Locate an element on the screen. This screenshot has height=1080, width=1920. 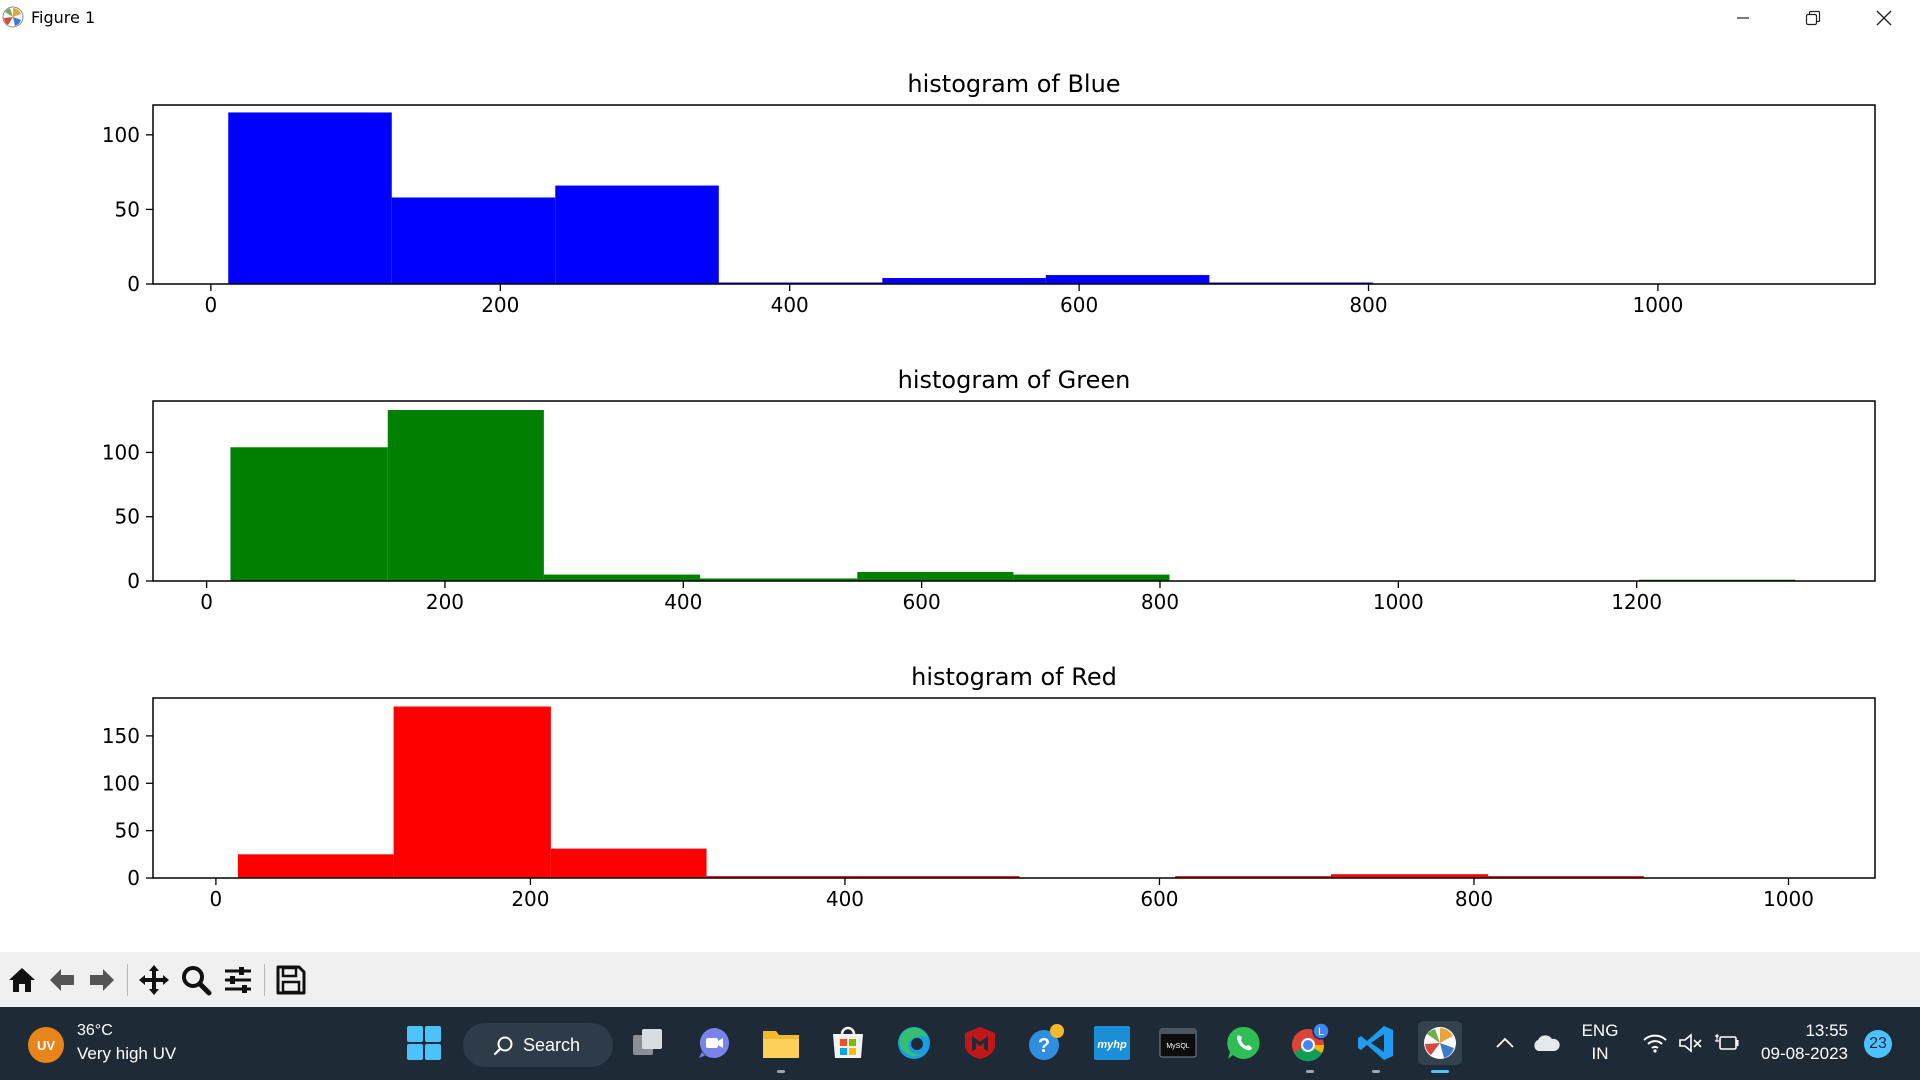
close-icon is located at coordinates (1884, 18).